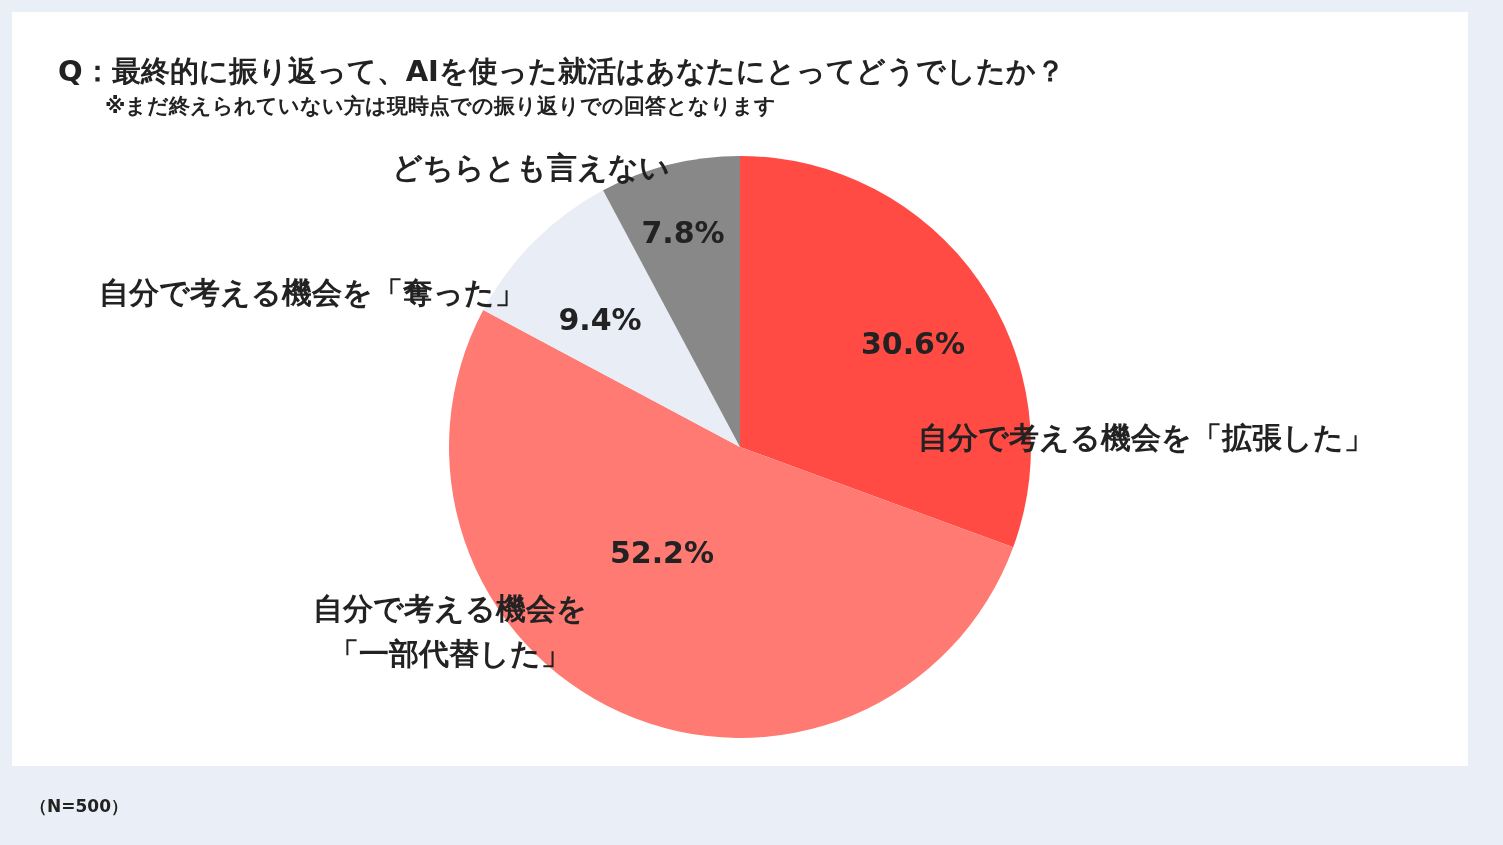 The height and width of the screenshot is (845, 1503). What do you see at coordinates (561, 71) in the screenshot?
I see `chart-title: Q：最終的に振り返って、AIを使った就活はあなたにとってどうでしたか？` at bounding box center [561, 71].